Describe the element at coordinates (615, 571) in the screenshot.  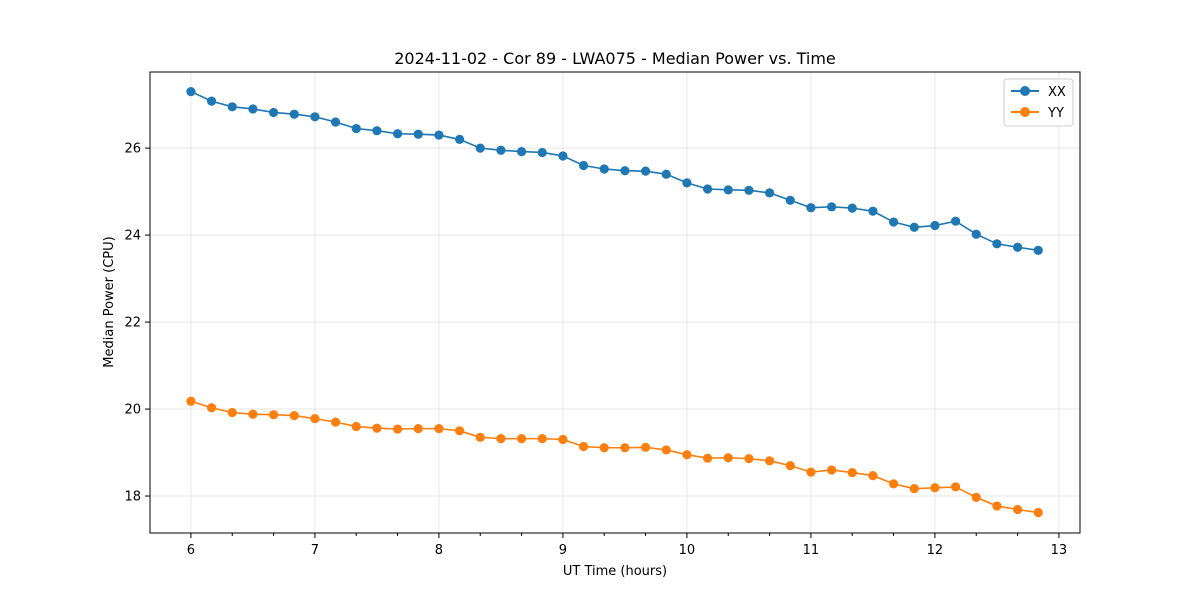
I see `x-axis-title: UT Time (hours)` at that location.